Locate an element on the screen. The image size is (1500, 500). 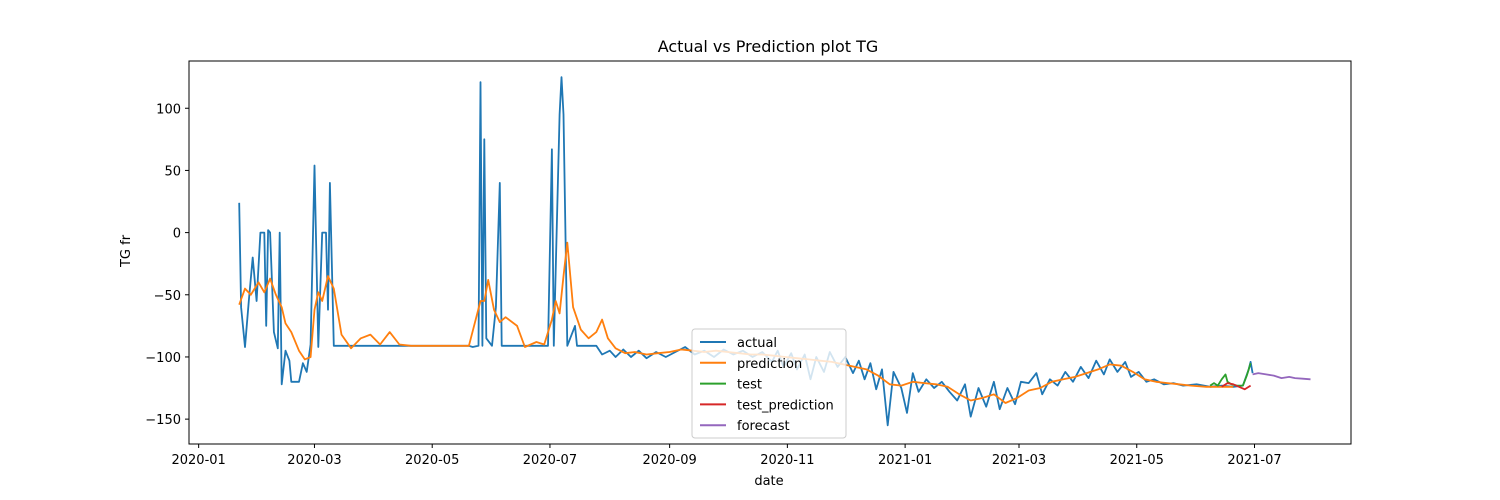
y-tick-label: 0 is located at coordinates (177, 234).